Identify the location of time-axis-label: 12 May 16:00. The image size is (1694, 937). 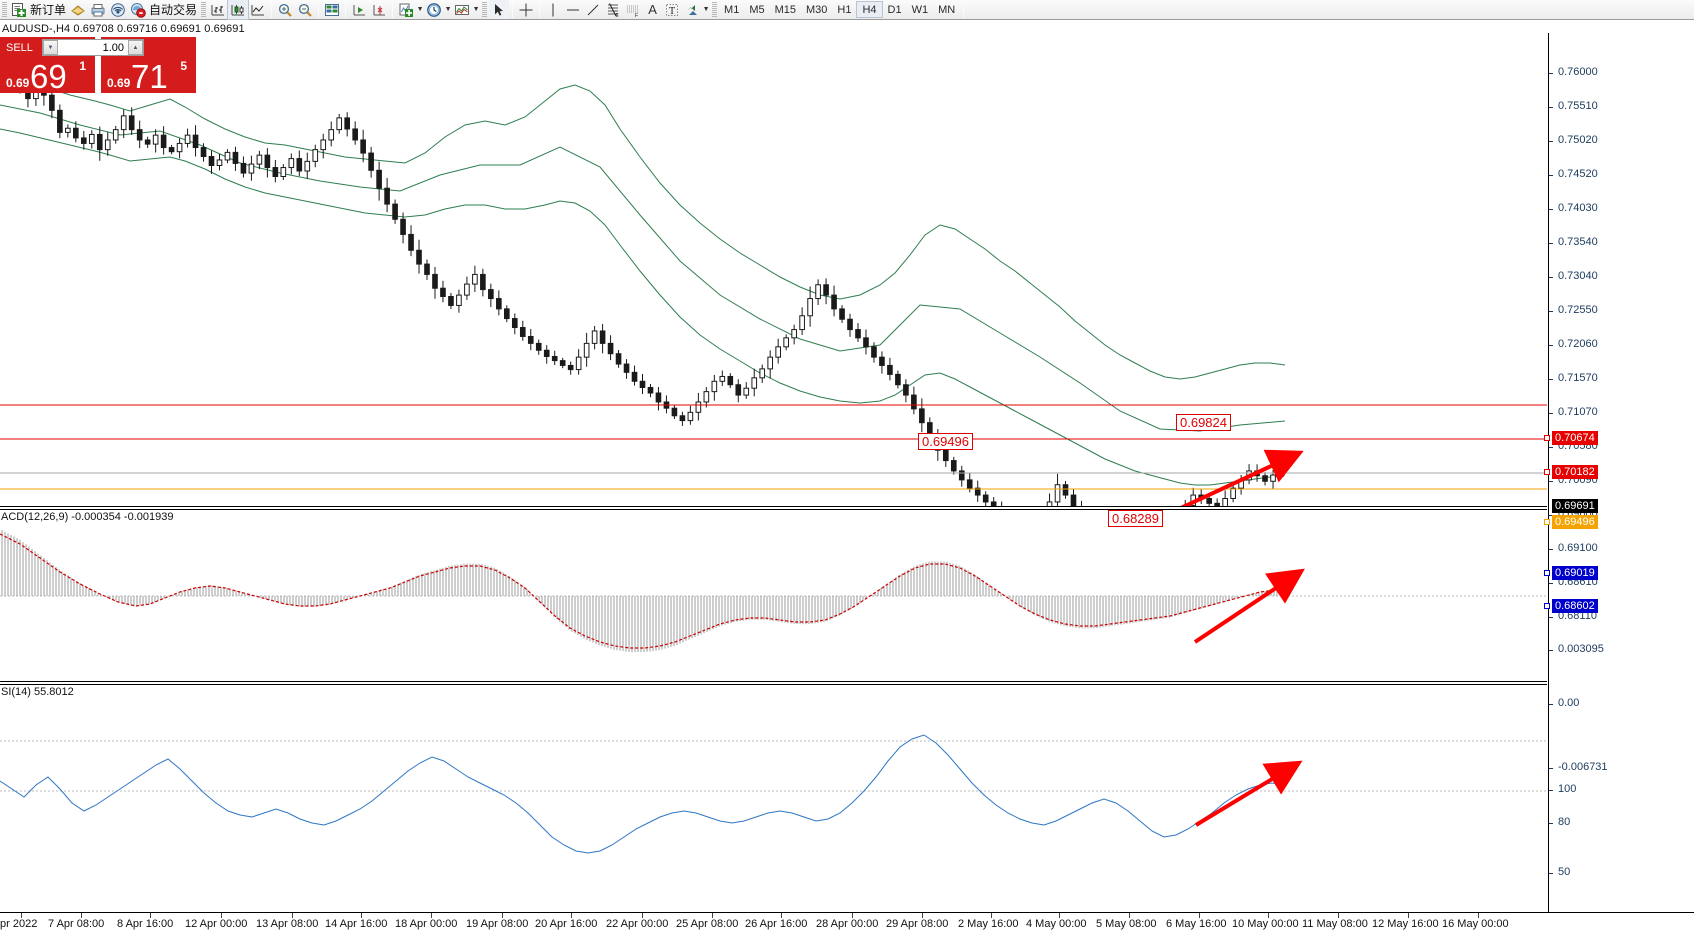
(1405, 924).